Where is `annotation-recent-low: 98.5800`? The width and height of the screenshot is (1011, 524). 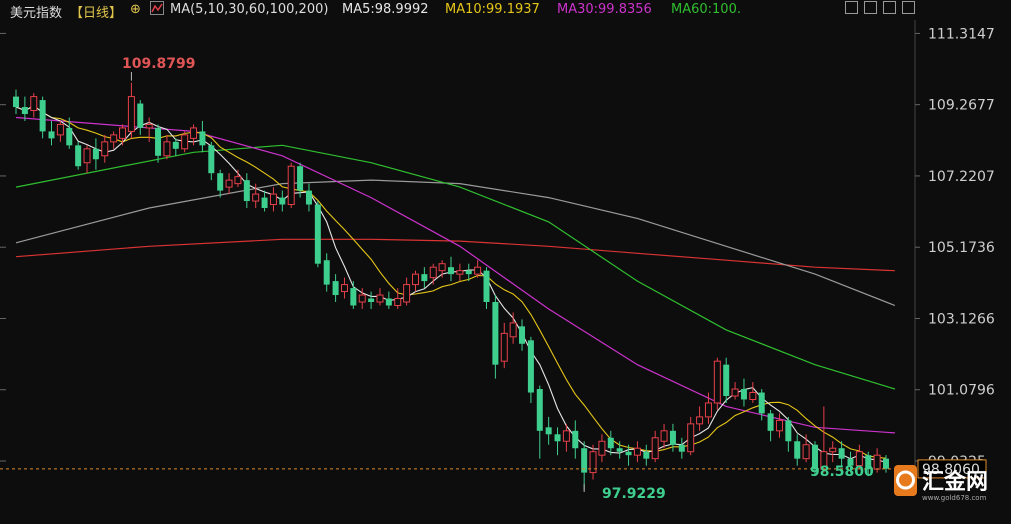
annotation-recent-low: 98.5800 is located at coordinates (842, 472).